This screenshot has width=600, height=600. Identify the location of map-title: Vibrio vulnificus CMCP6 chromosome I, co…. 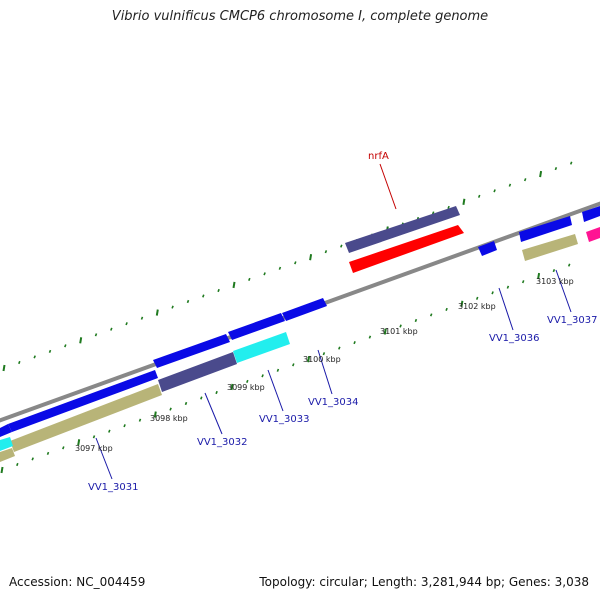
(300, 16).